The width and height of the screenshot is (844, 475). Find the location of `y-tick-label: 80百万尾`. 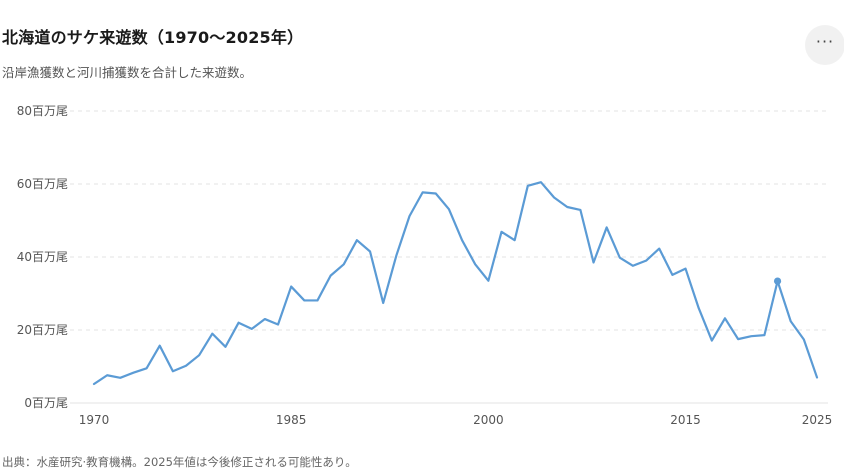

y-tick-label: 80百万尾 is located at coordinates (42, 111).